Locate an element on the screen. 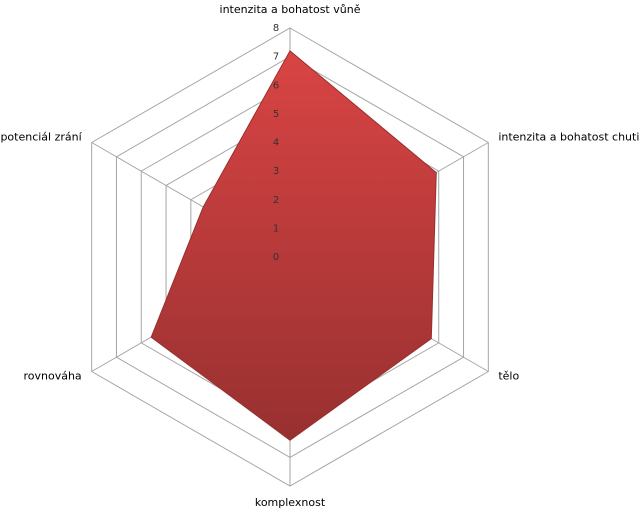 The image size is (643, 511). r-tick-label: 4 is located at coordinates (276, 143).